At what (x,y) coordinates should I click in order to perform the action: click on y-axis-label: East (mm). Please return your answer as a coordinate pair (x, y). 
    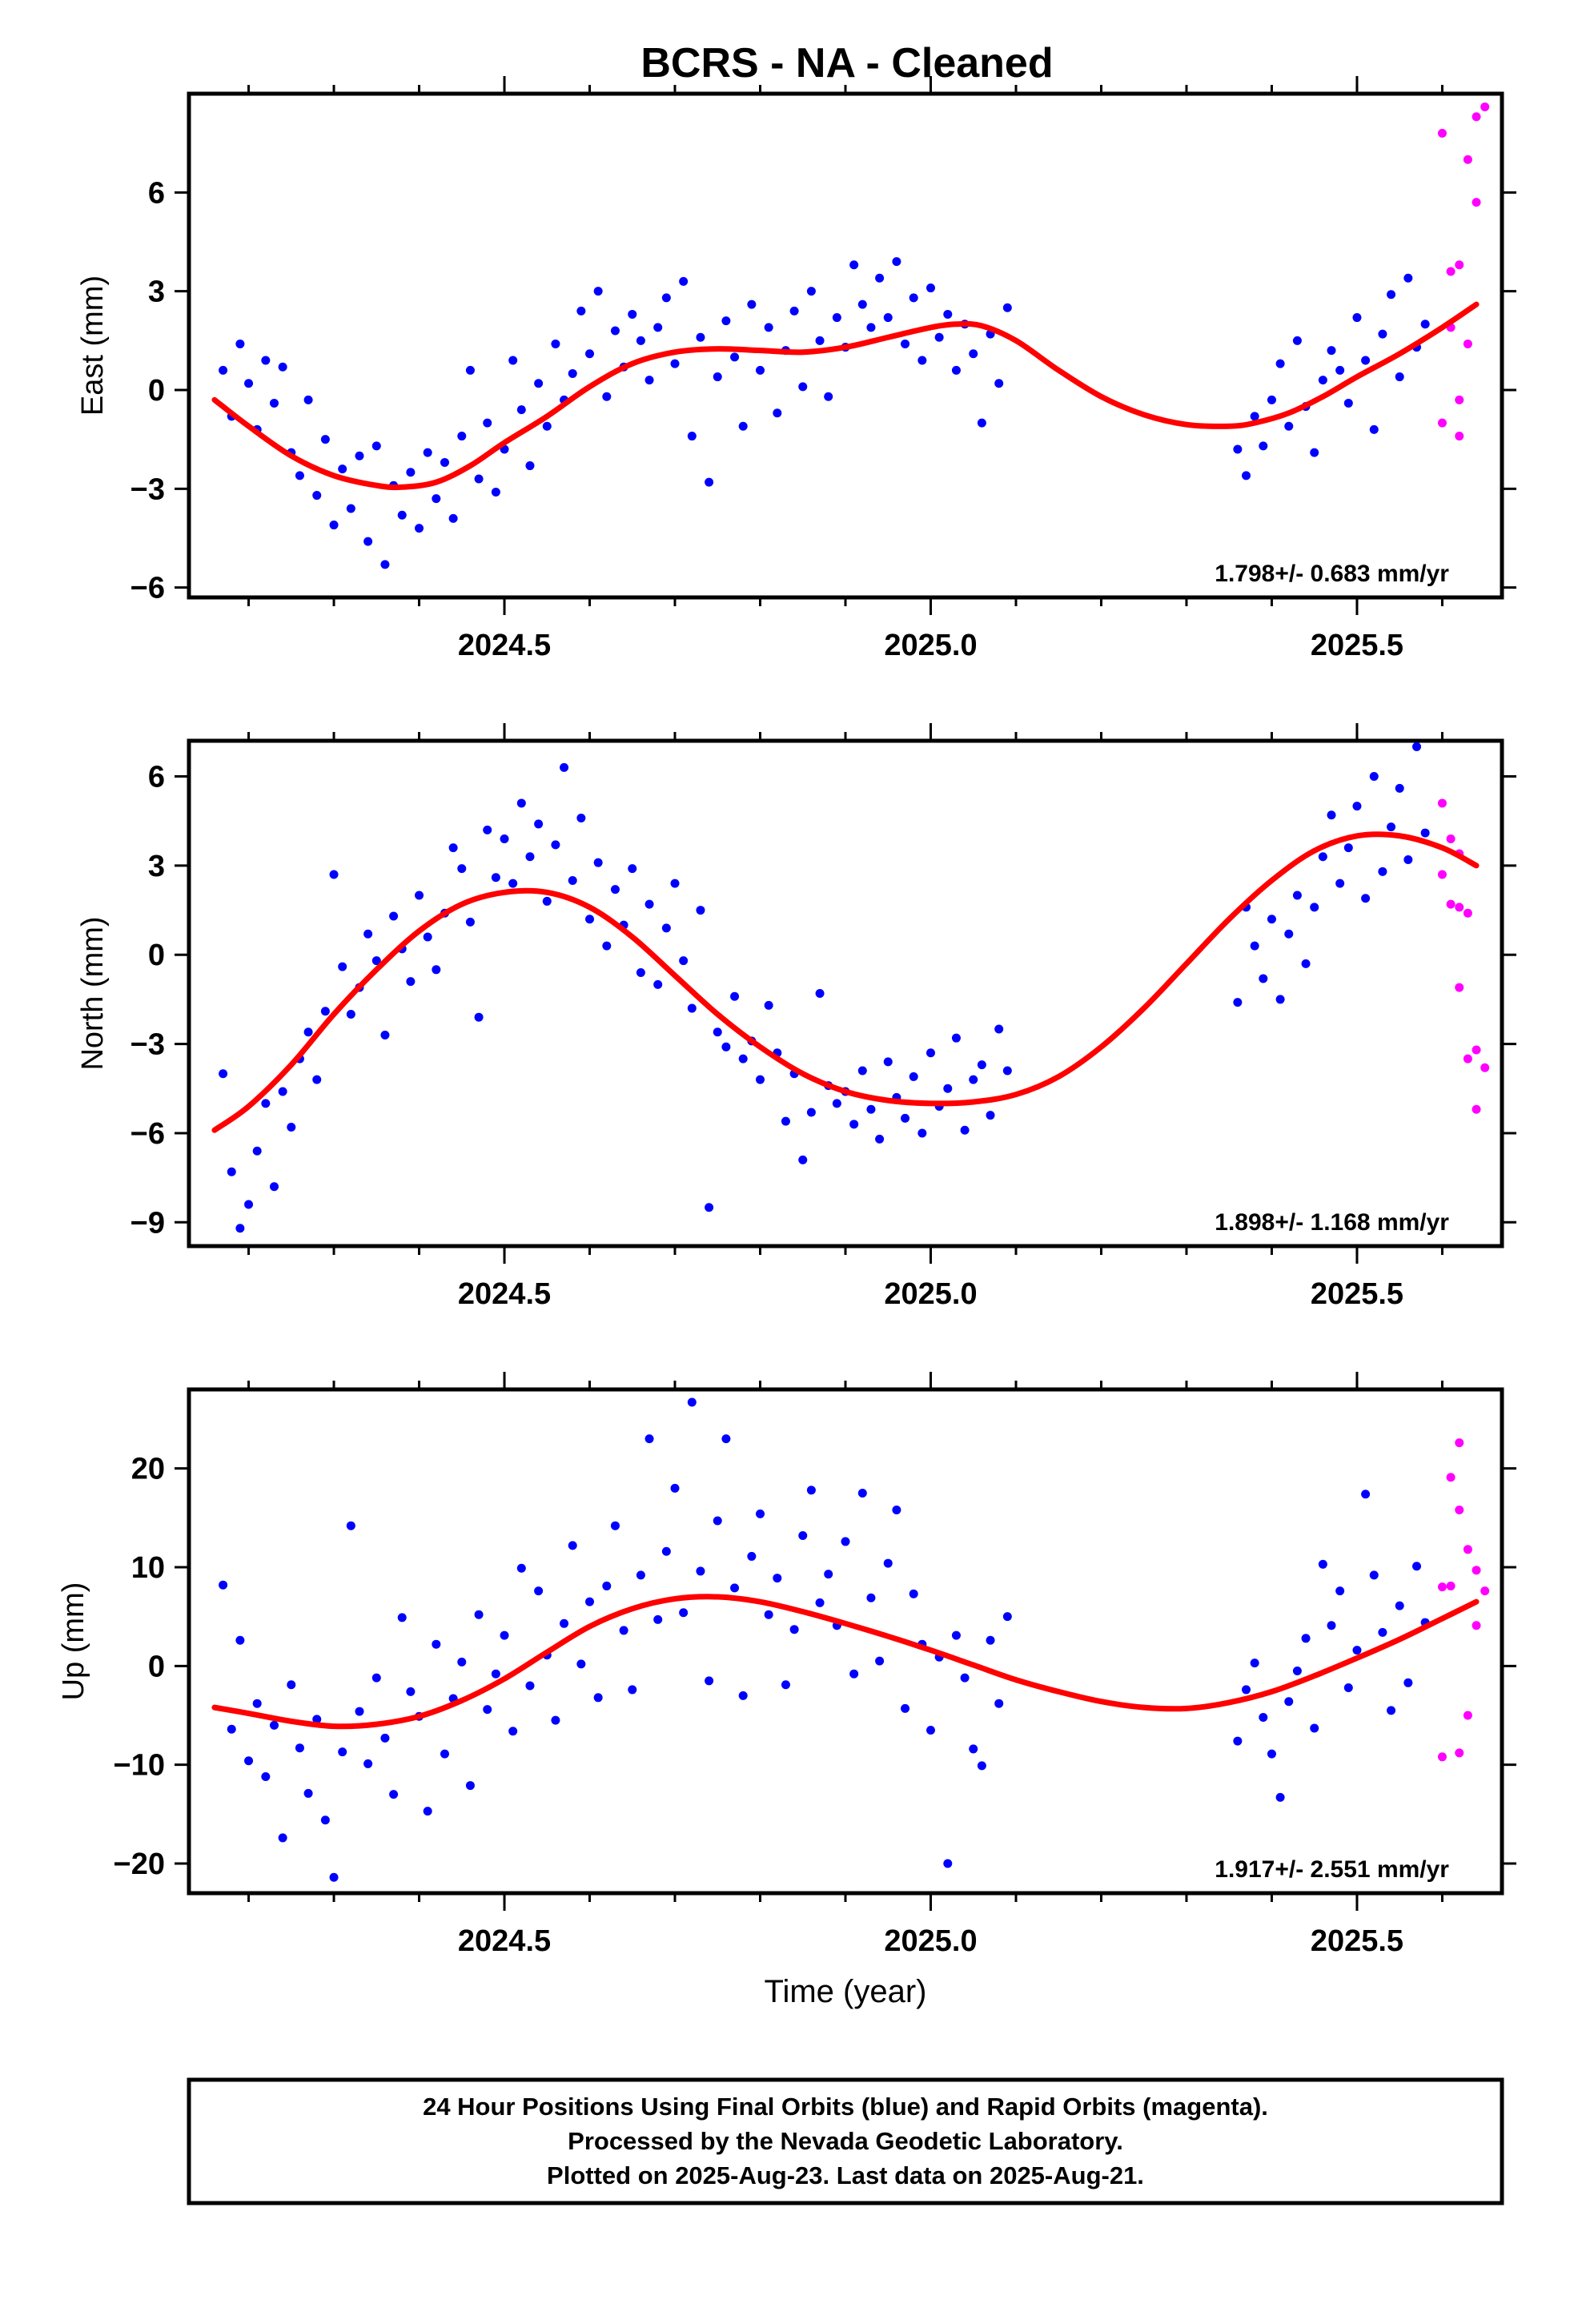
    Looking at the image, I should click on (93, 345).